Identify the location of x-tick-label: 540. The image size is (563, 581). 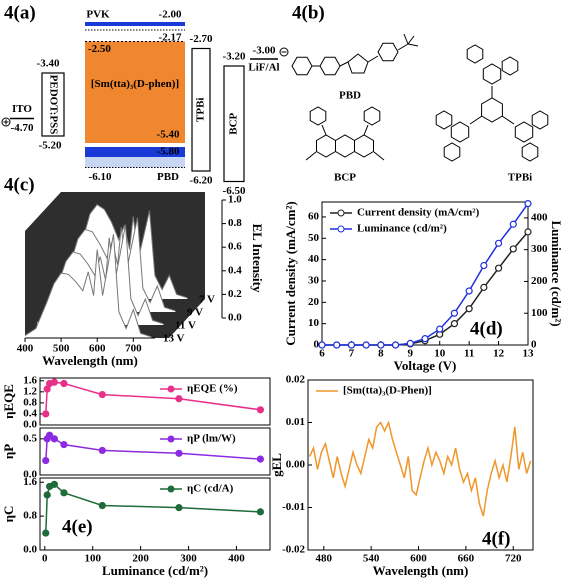
(371, 559).